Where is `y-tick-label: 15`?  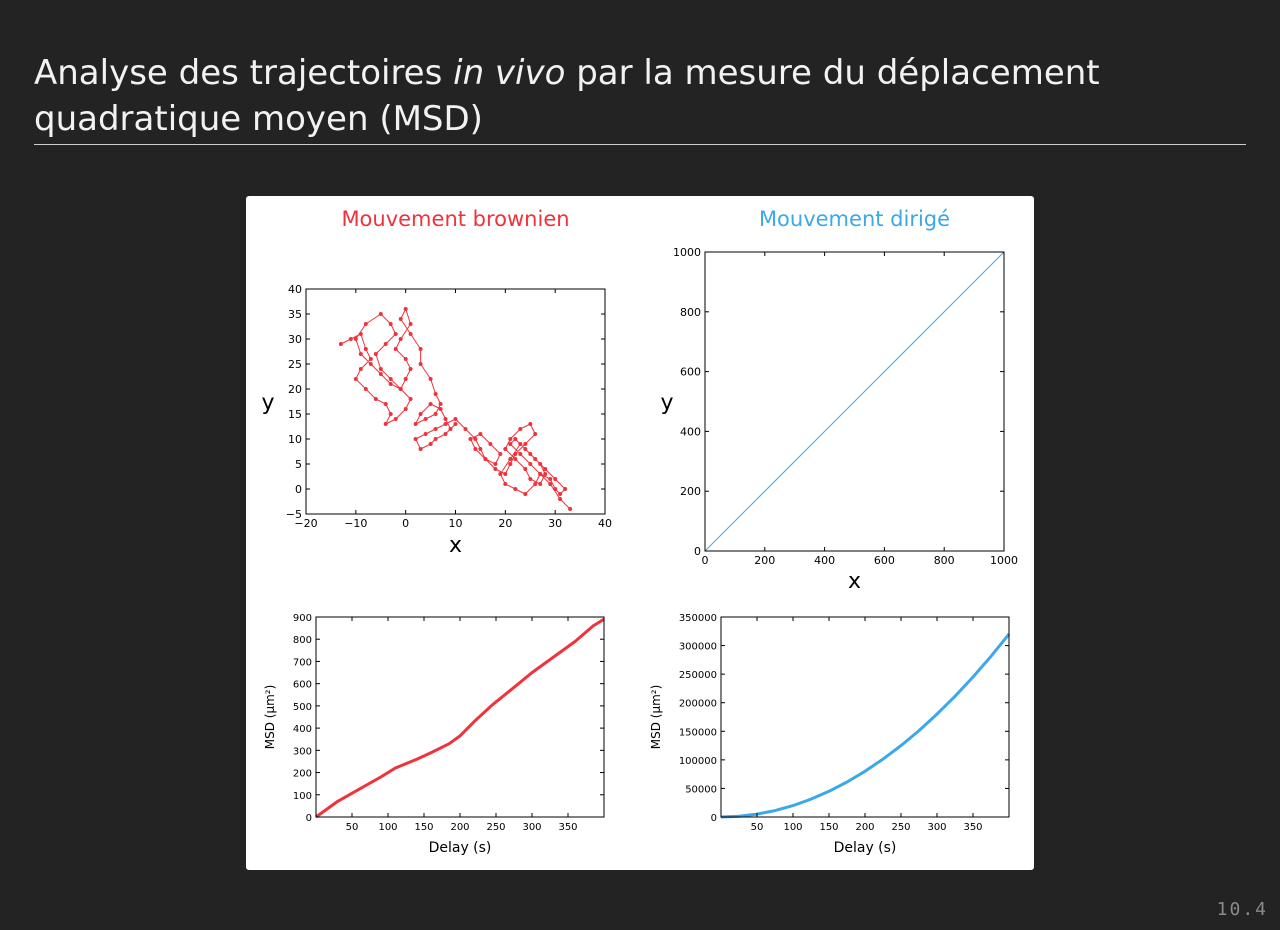
y-tick-label: 15 is located at coordinates (295, 414).